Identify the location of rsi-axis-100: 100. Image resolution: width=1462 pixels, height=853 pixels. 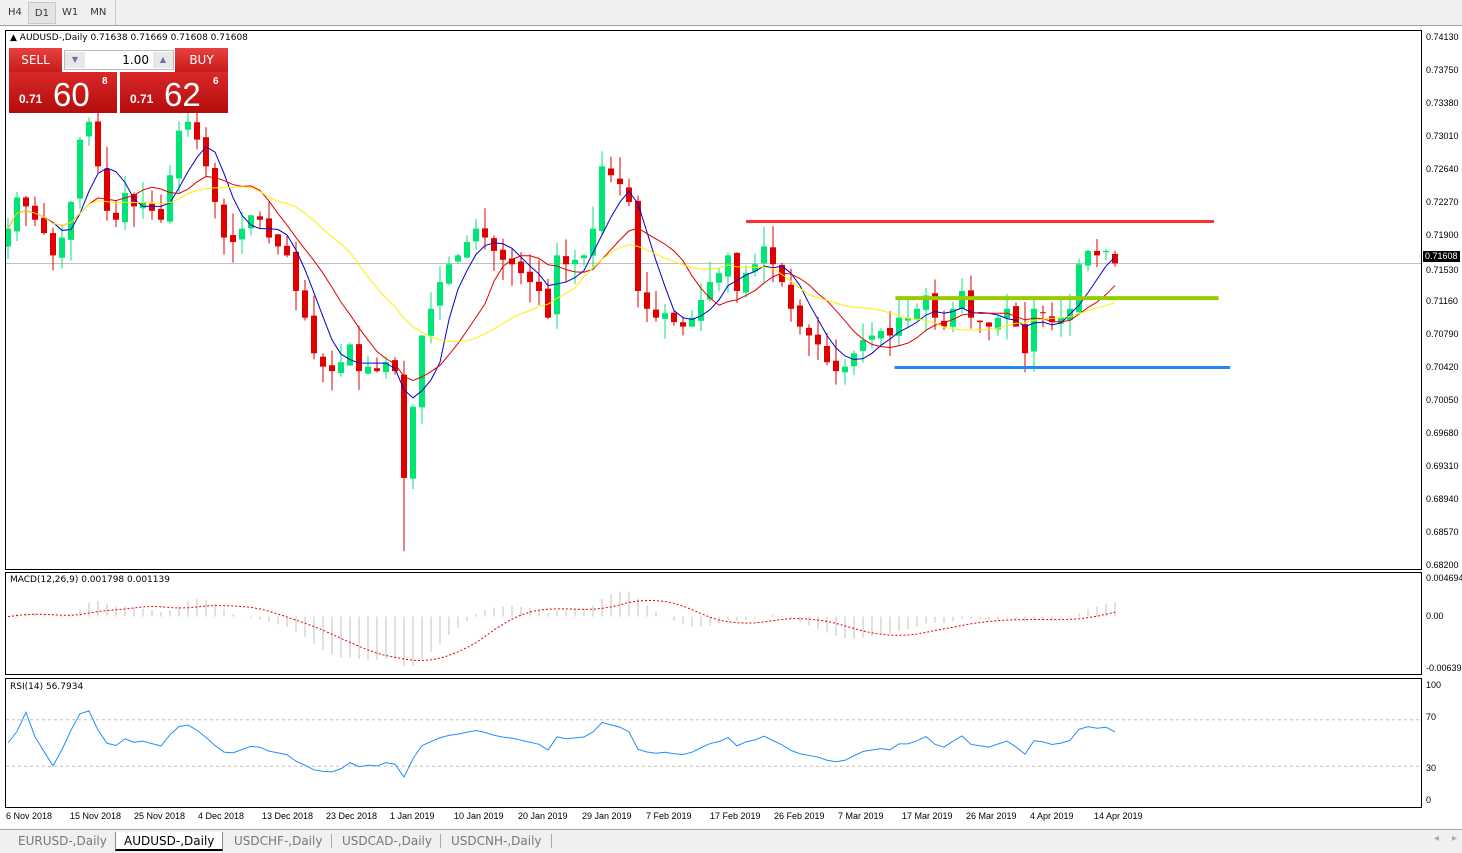
(1434, 685).